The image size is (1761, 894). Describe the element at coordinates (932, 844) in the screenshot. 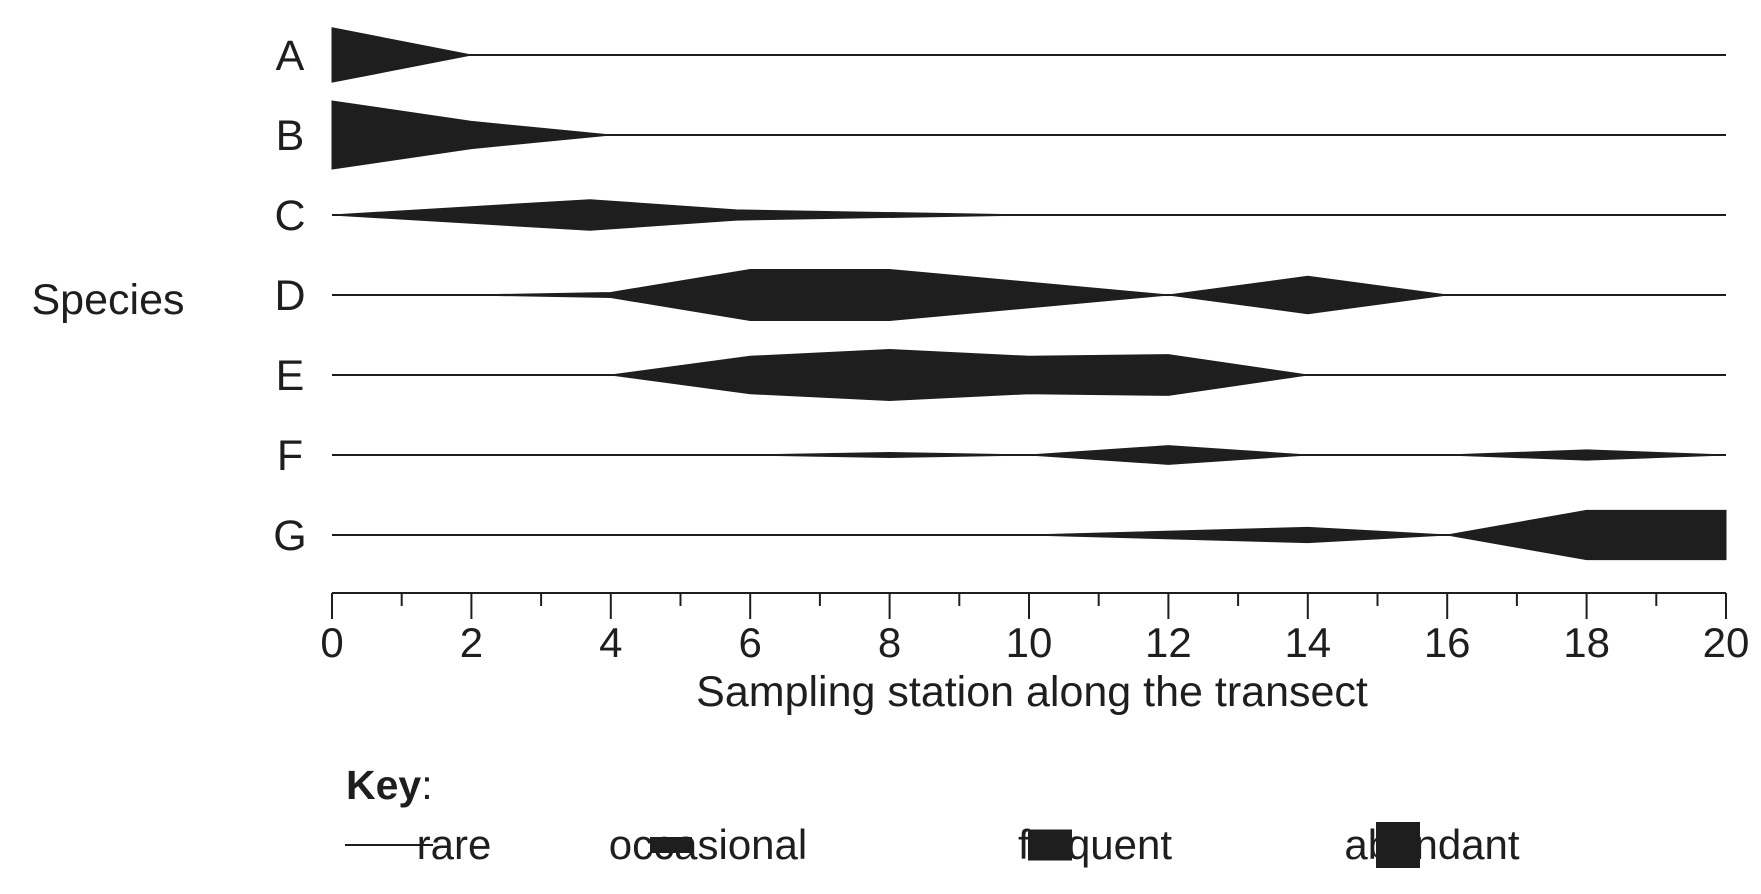

I see `key-items: rare occasional frequent abundant` at that location.